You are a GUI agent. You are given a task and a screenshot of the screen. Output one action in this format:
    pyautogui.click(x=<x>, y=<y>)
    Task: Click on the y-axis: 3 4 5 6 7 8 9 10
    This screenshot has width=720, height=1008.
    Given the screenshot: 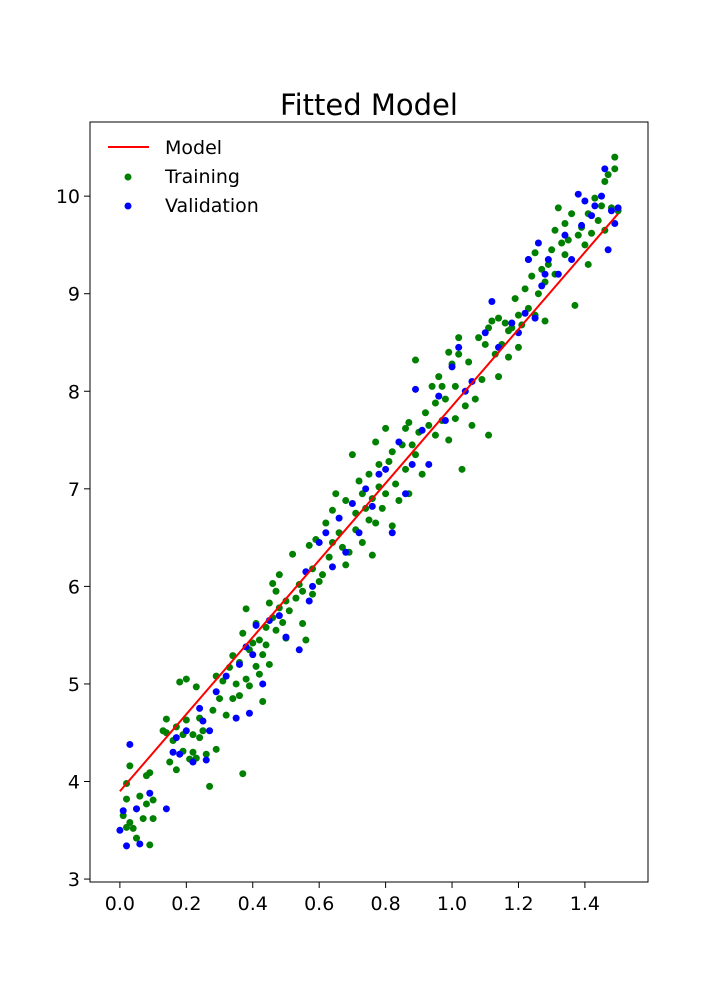 What is the action you would take?
    pyautogui.click(x=73, y=538)
    